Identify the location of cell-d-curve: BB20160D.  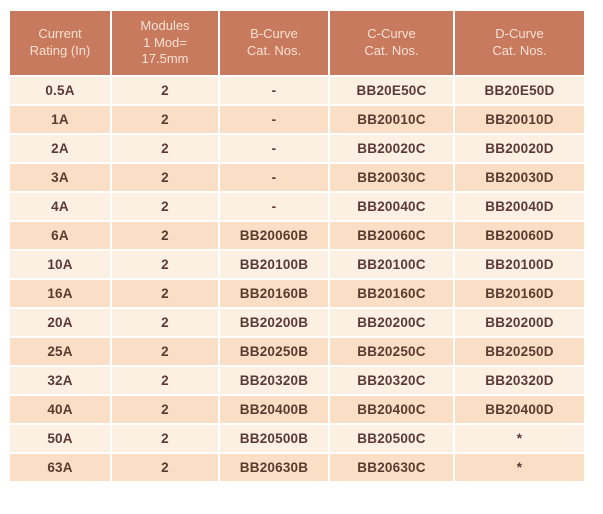
(519, 293).